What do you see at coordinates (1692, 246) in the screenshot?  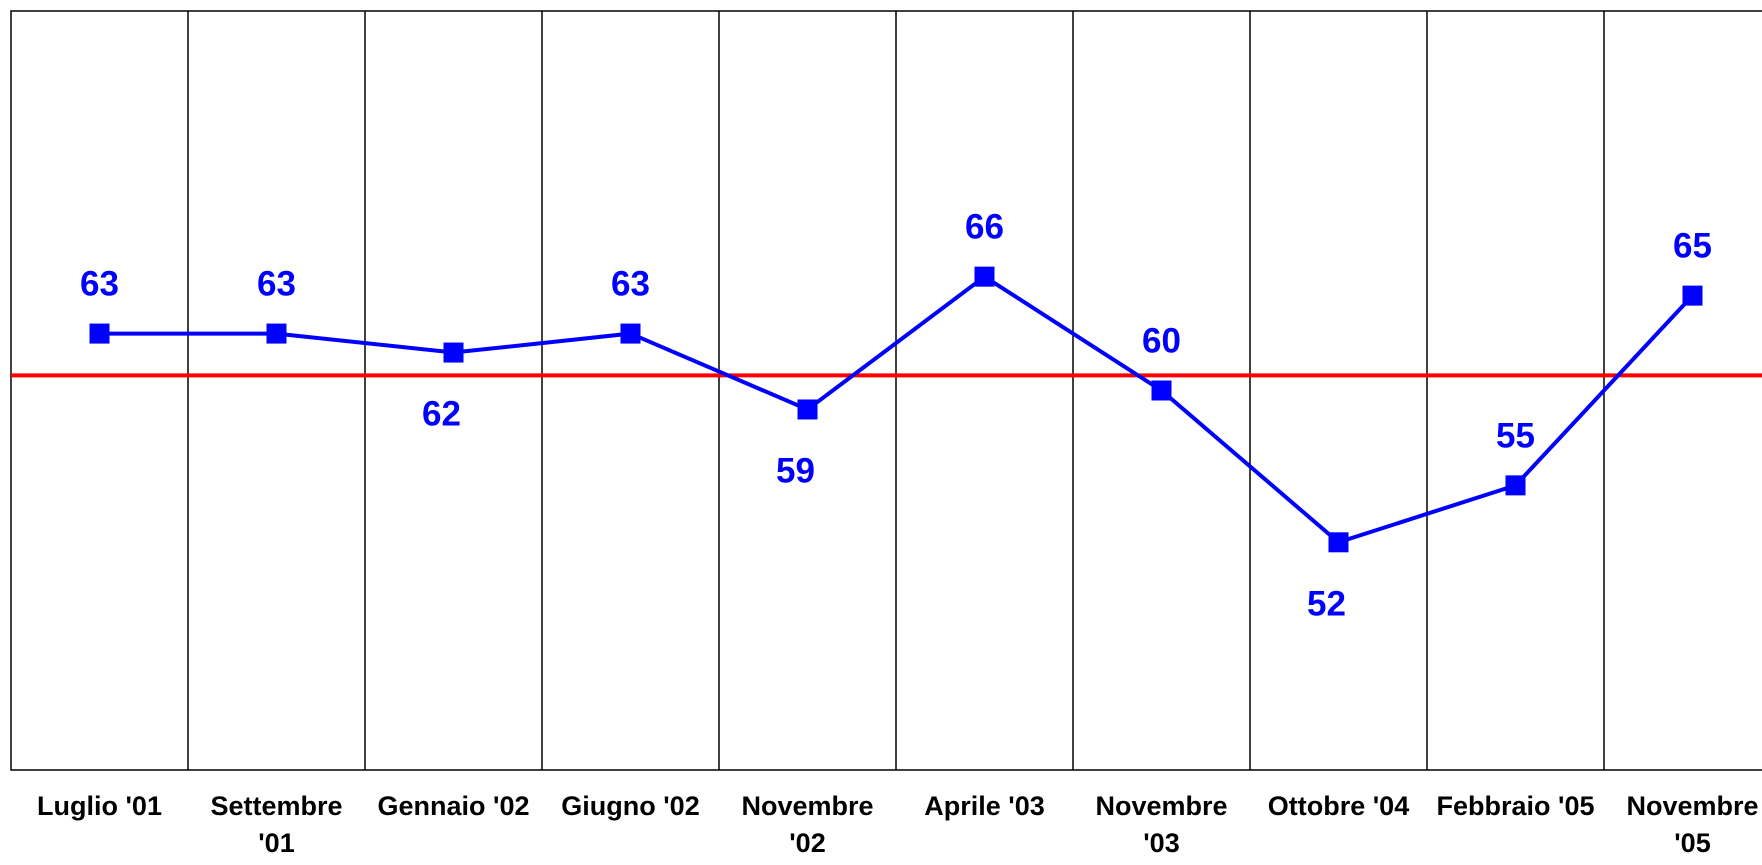 I see `data-label: 65` at bounding box center [1692, 246].